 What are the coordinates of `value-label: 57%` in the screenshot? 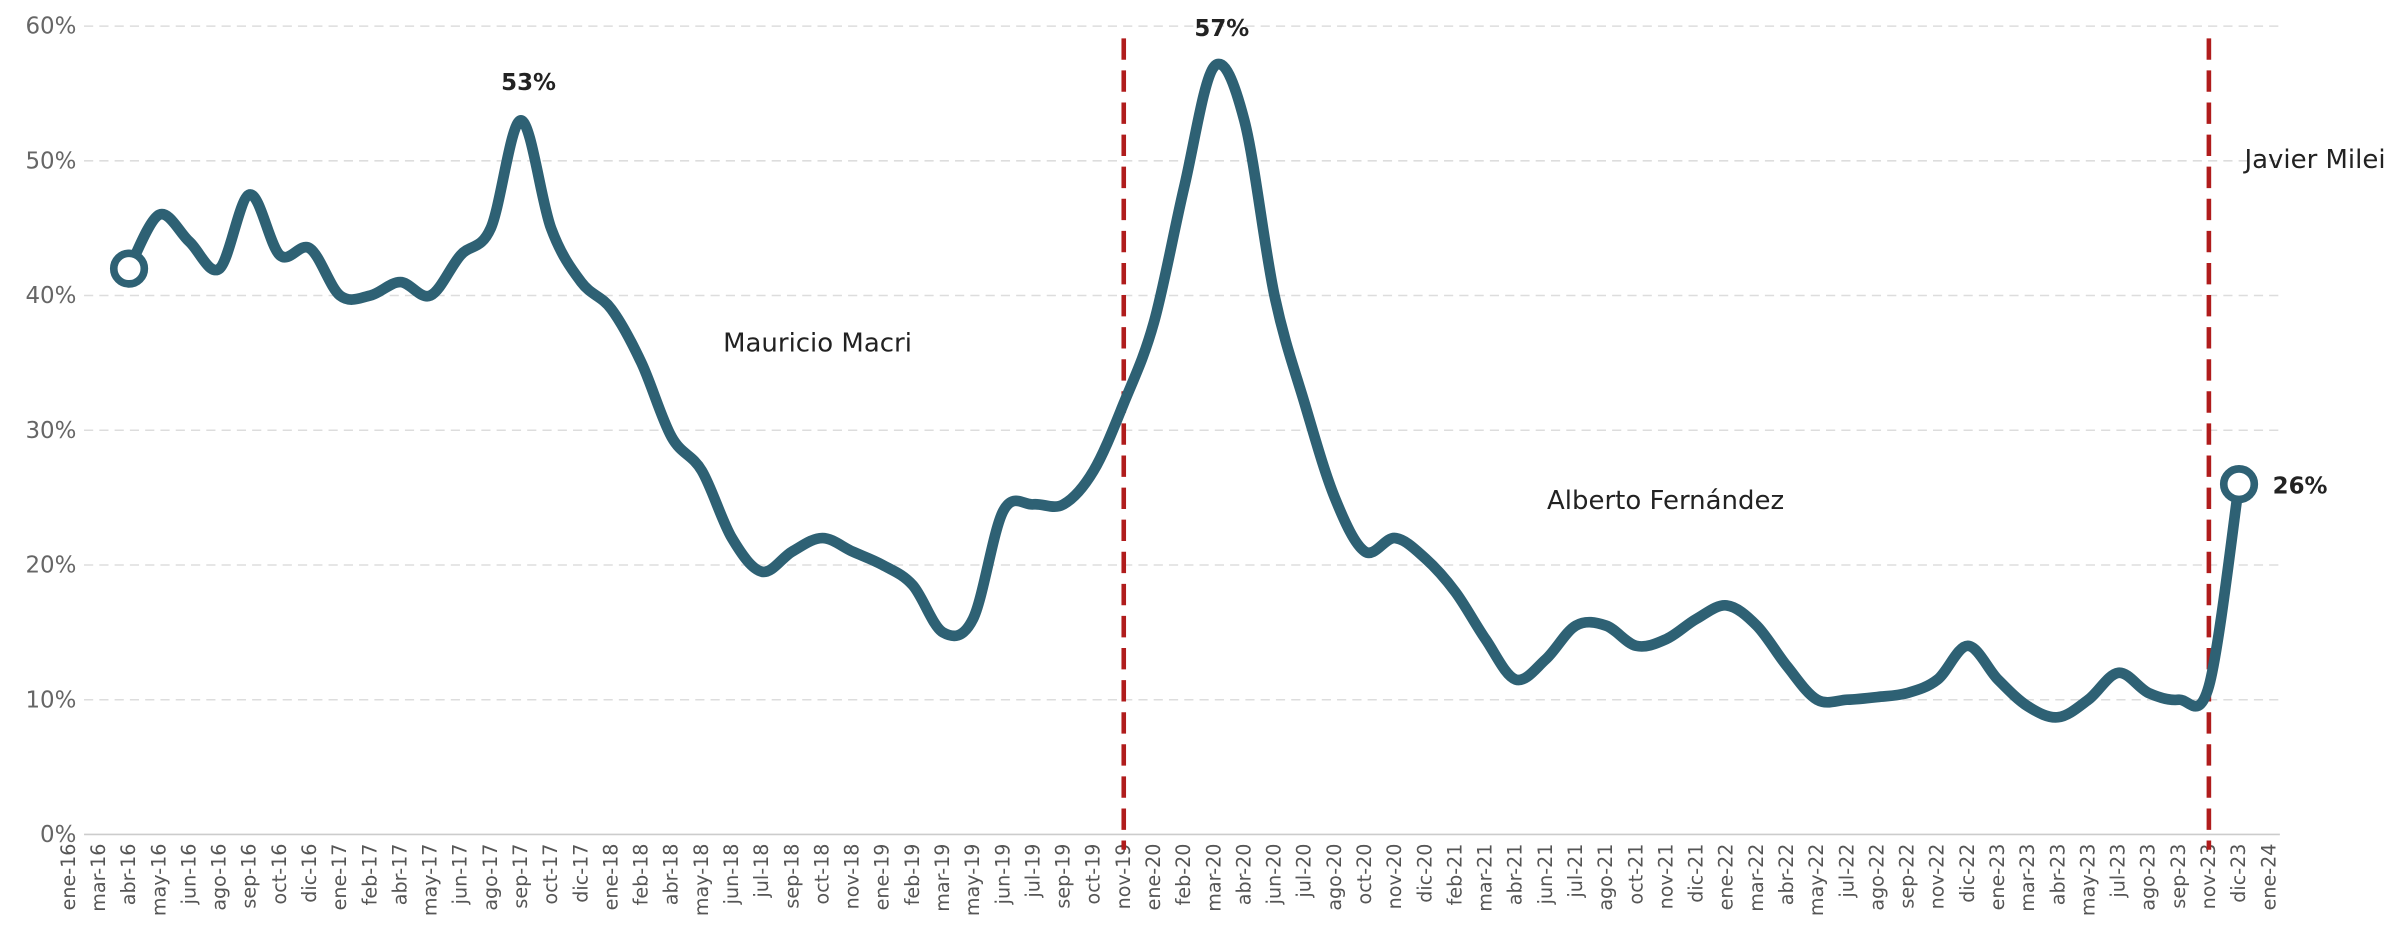 It's located at (1221, 29).